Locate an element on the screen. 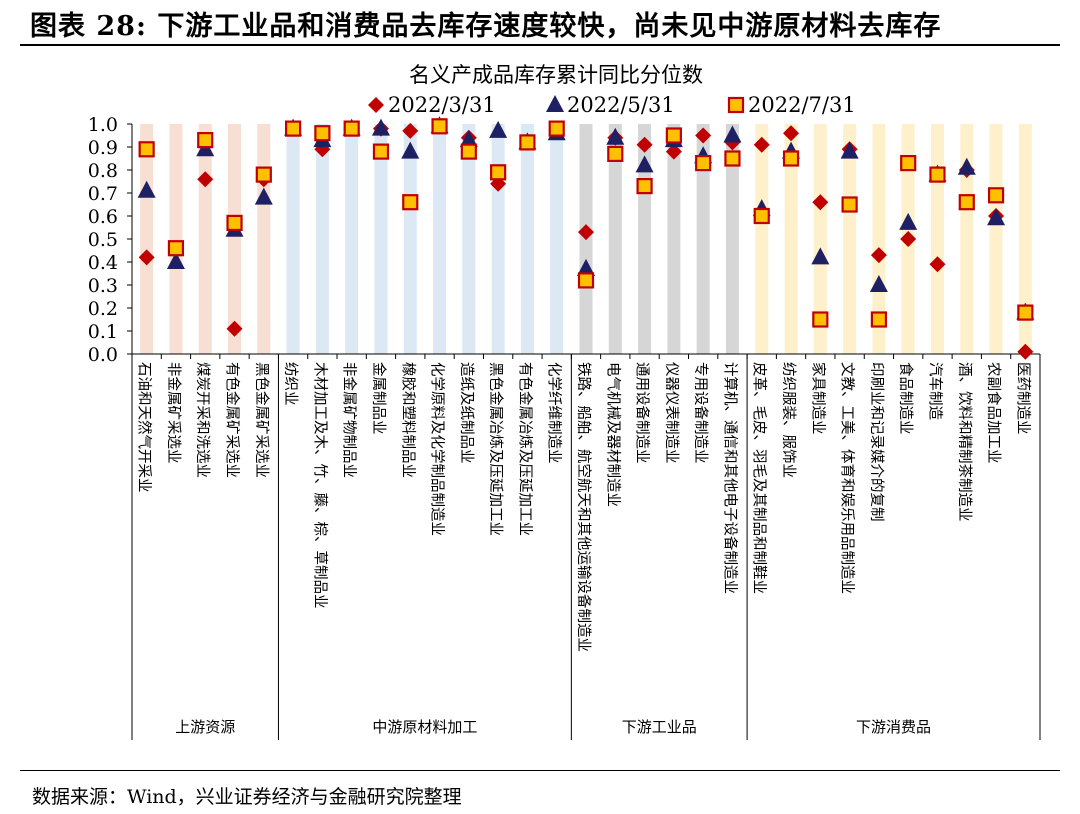 The image size is (1080, 814). x-category-label: 非金属矿物制品业 is located at coordinates (349, 420).